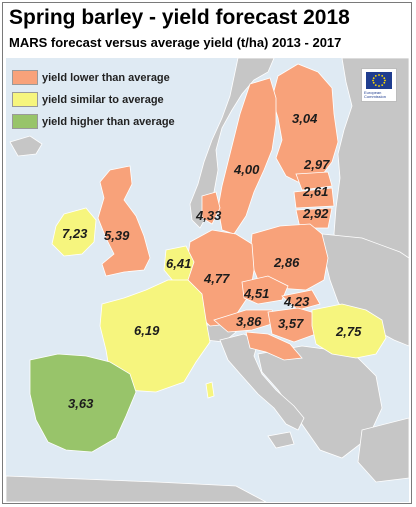 The image size is (416, 507). I want to click on yield-label-czechia: 4,51, so click(257, 293).